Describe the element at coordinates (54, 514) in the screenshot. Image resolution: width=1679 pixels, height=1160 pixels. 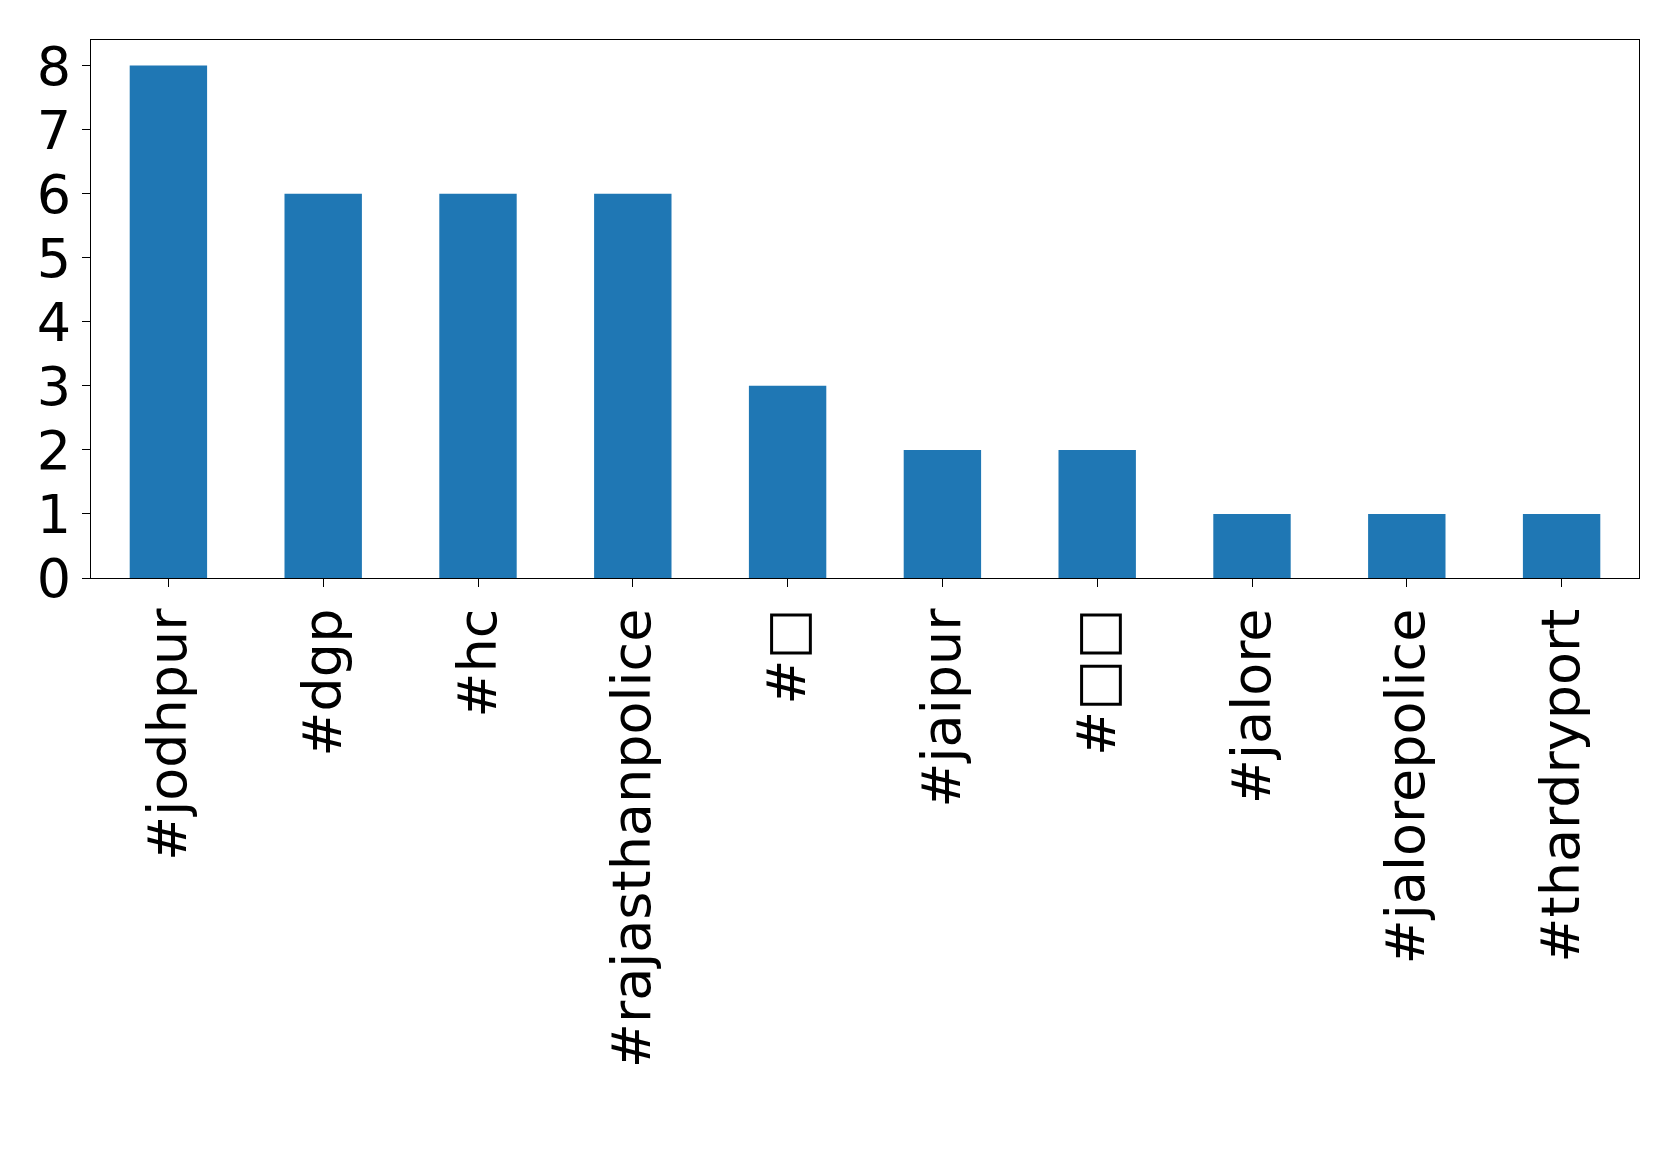
I see `y-tick-label: 1` at that location.